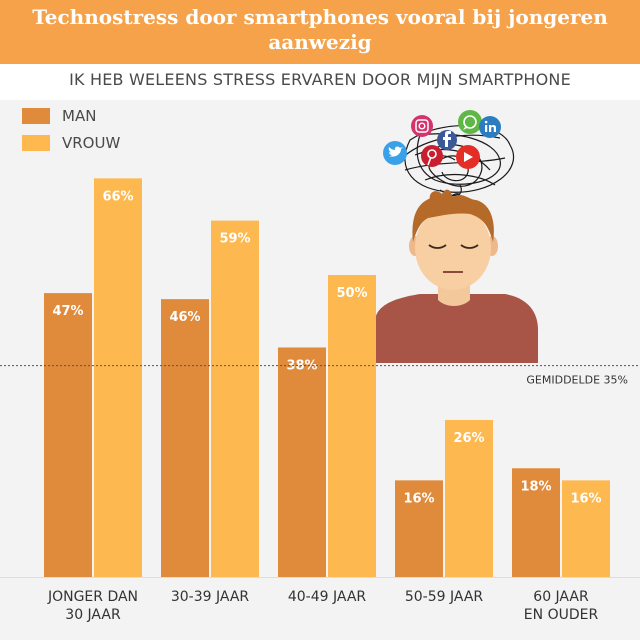  I want to click on legend-label-vrouw: VROUW, so click(91, 143).